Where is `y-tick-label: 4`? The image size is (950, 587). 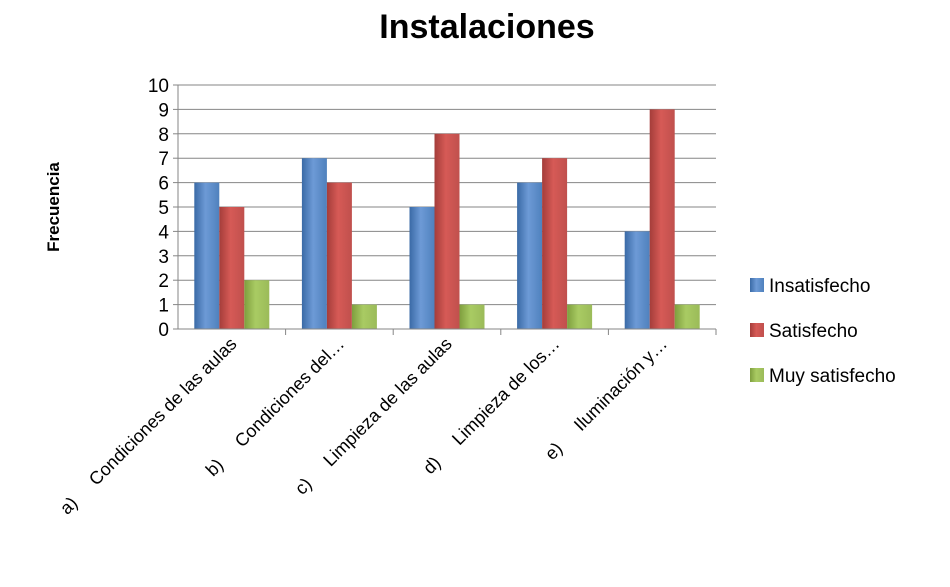
y-tick-label: 4 is located at coordinates (163, 232).